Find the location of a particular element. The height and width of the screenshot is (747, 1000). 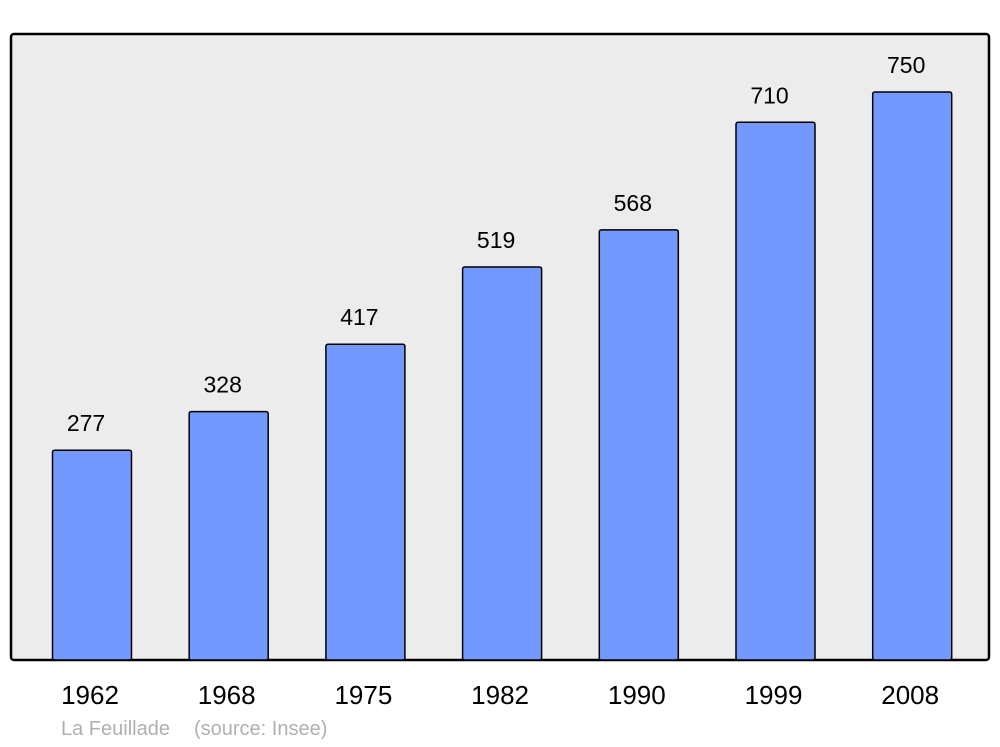

x-tick-label-1982: 1982 is located at coordinates (500, 695).